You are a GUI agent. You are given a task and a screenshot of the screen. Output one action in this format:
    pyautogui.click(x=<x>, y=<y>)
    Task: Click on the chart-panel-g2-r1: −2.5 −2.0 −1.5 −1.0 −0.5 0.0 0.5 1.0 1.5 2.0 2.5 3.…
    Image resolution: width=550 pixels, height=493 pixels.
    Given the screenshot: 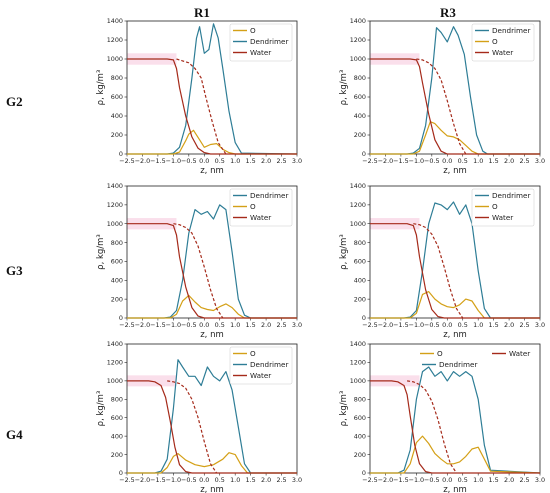 What is the action you would take?
    pyautogui.click(x=199, y=96)
    